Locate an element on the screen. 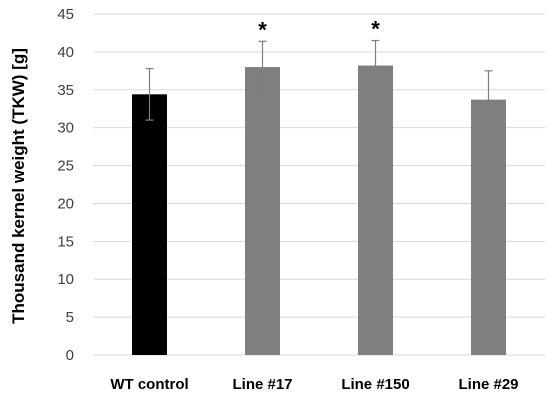 The image size is (550, 403). y-tick-label: 35 is located at coordinates (65, 90).